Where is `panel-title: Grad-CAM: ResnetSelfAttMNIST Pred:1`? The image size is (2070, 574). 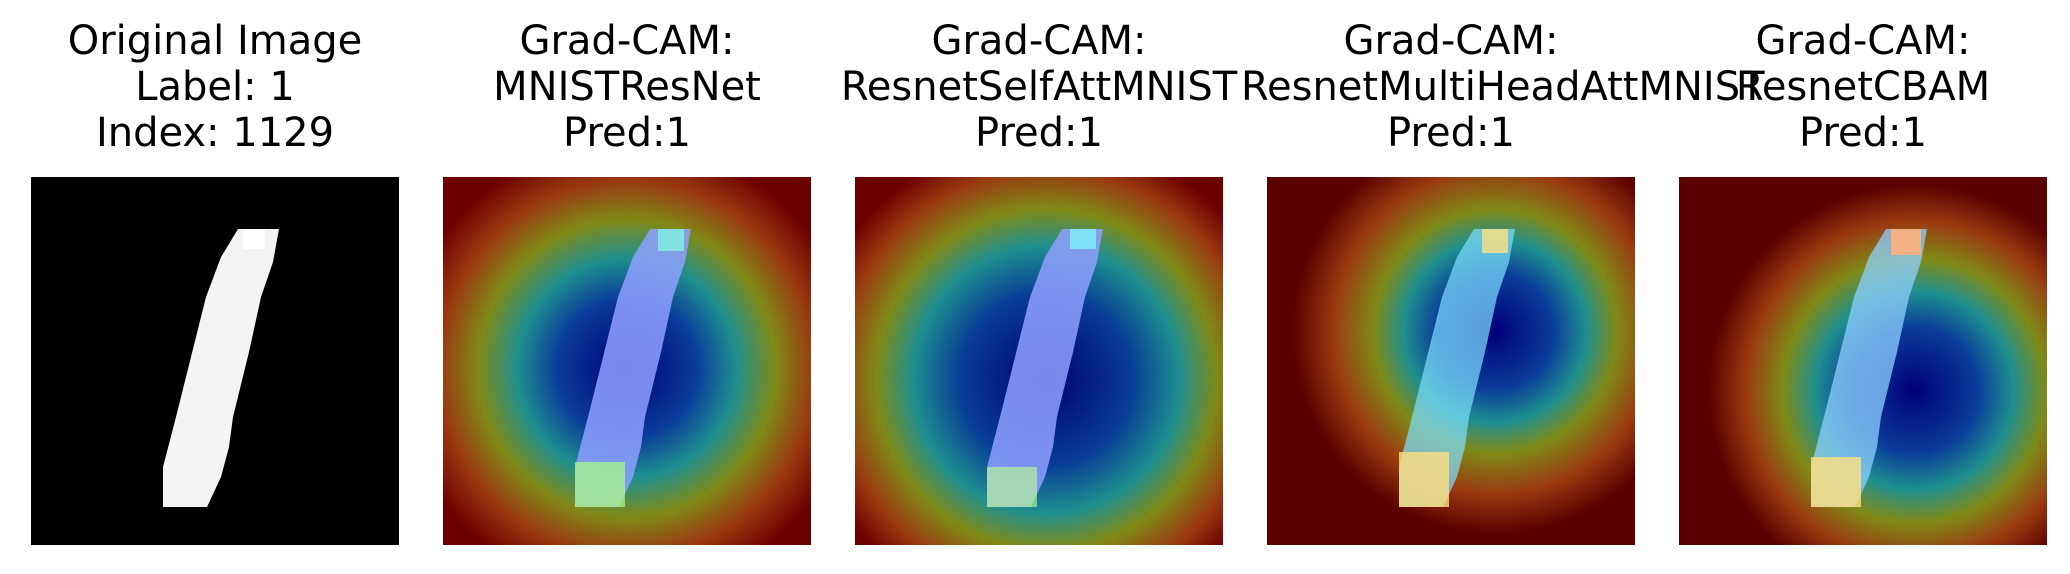
panel-title: Grad-CAM: ResnetSelfAttMNIST Pred:1 is located at coordinates (1039, 87).